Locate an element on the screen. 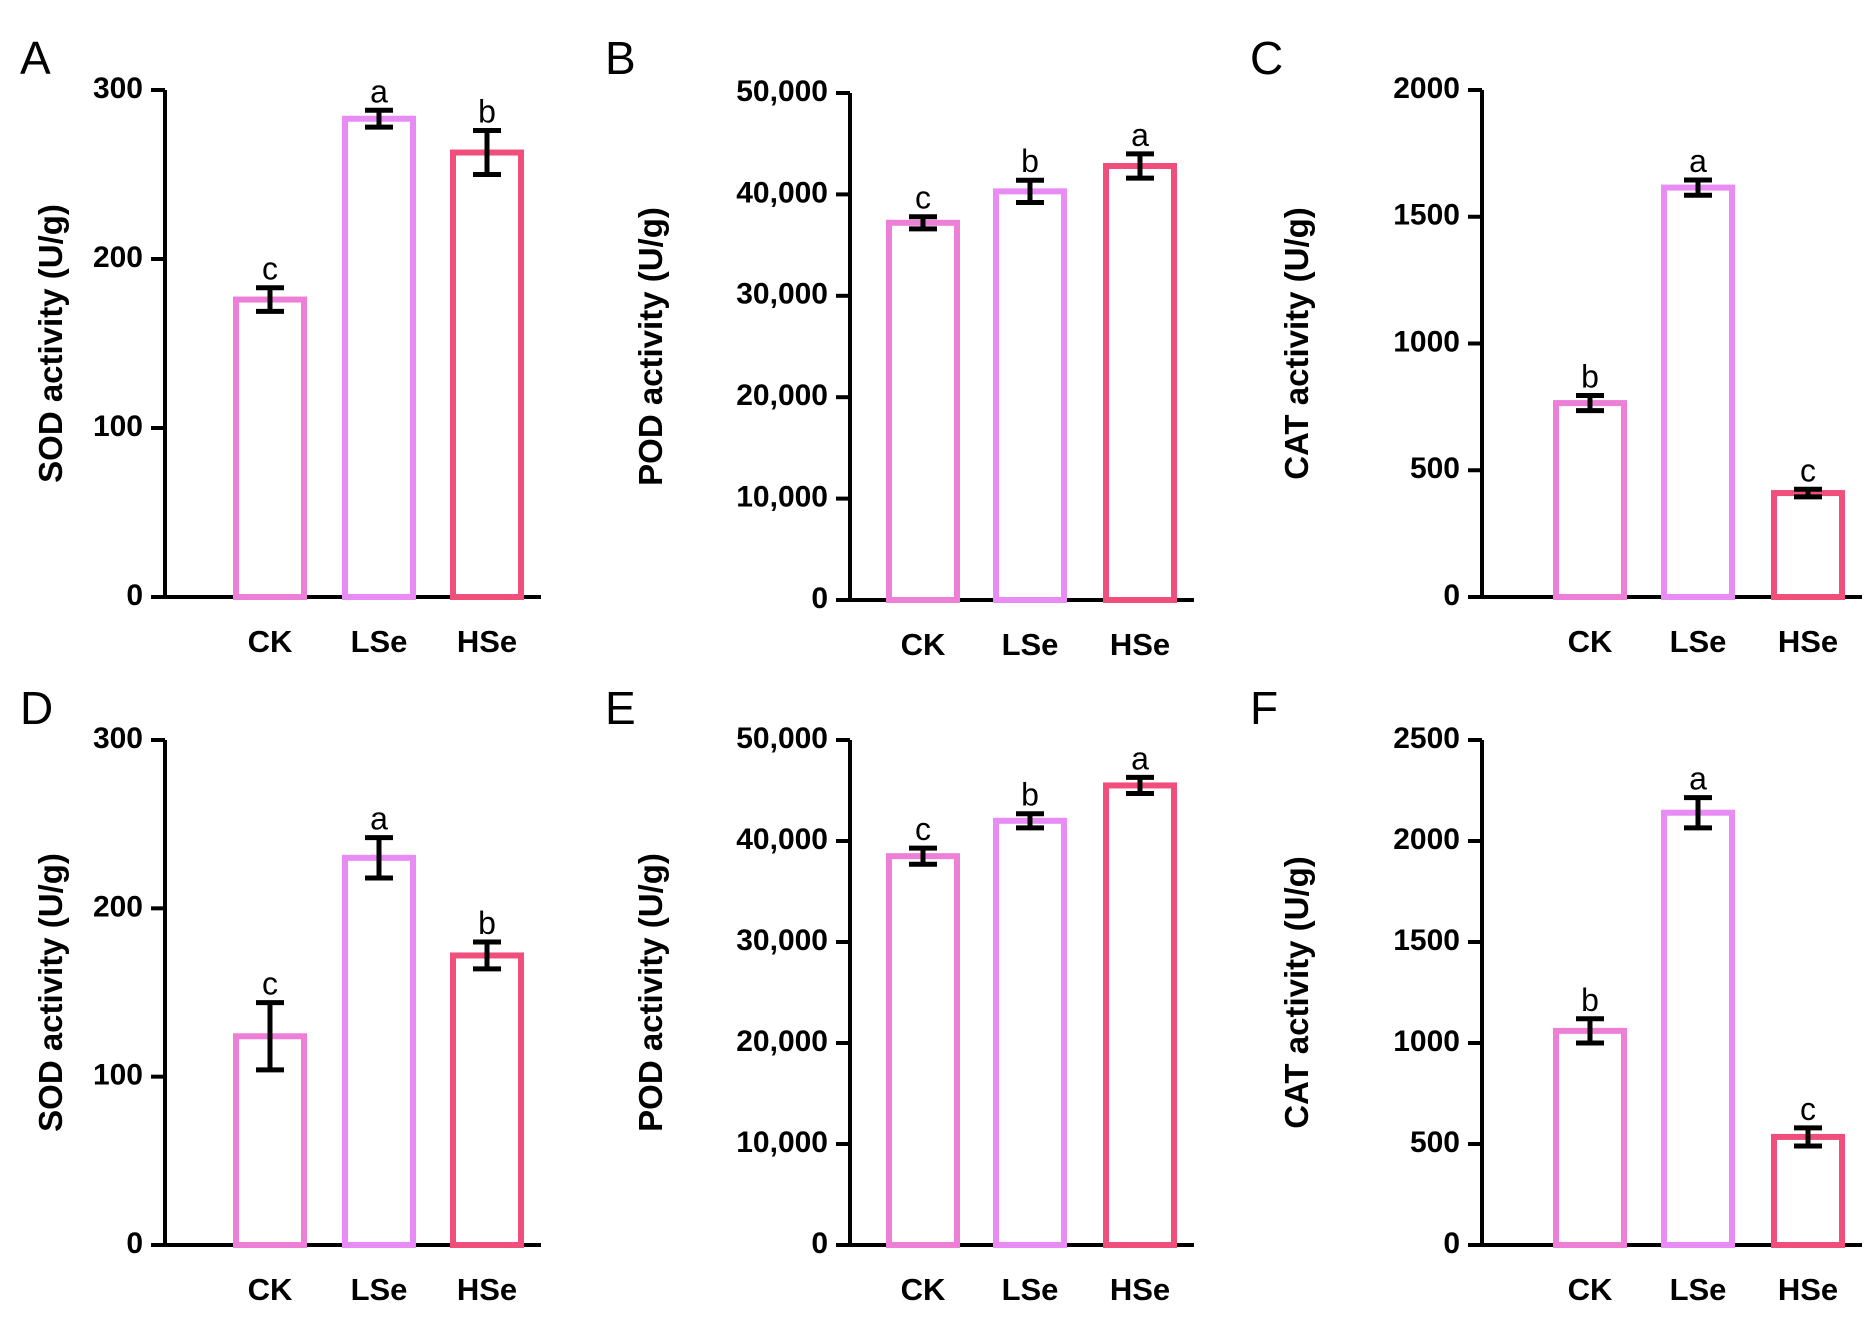  panel-label: A is located at coordinates (35, 58).